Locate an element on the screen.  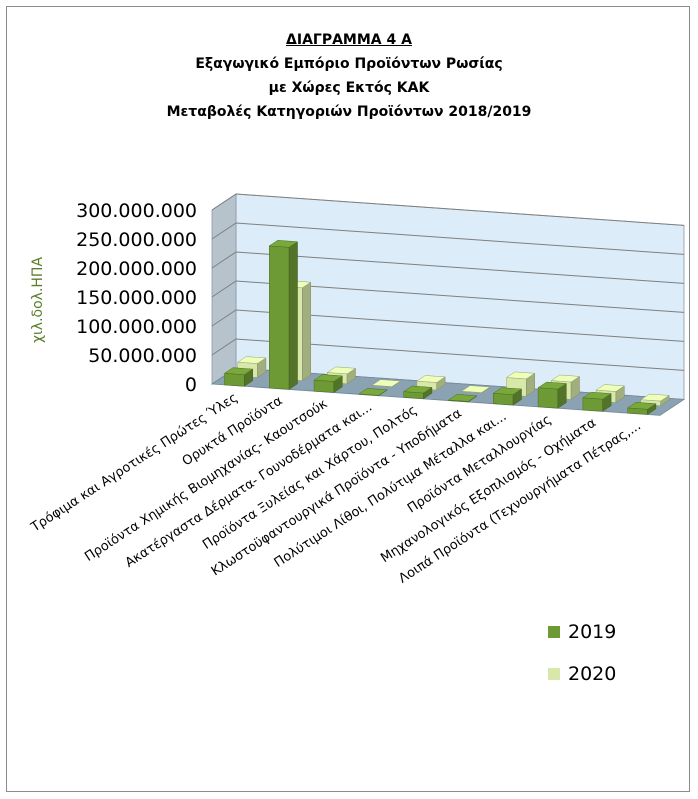
chart-title-line-3: με Χώρες Εκτός ΚΑΚ is located at coordinates (349, 88).